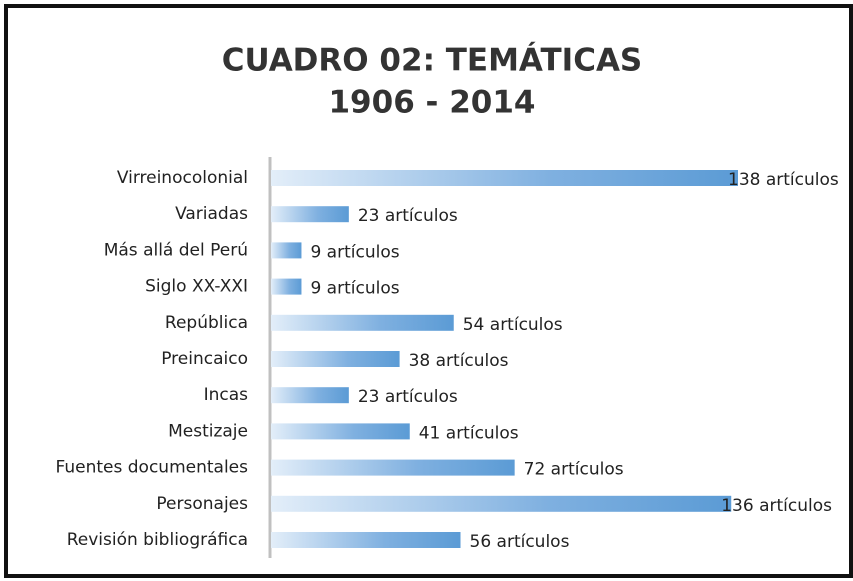  What do you see at coordinates (202, 504) in the screenshot?
I see `y-tick-label: Personajes` at bounding box center [202, 504].